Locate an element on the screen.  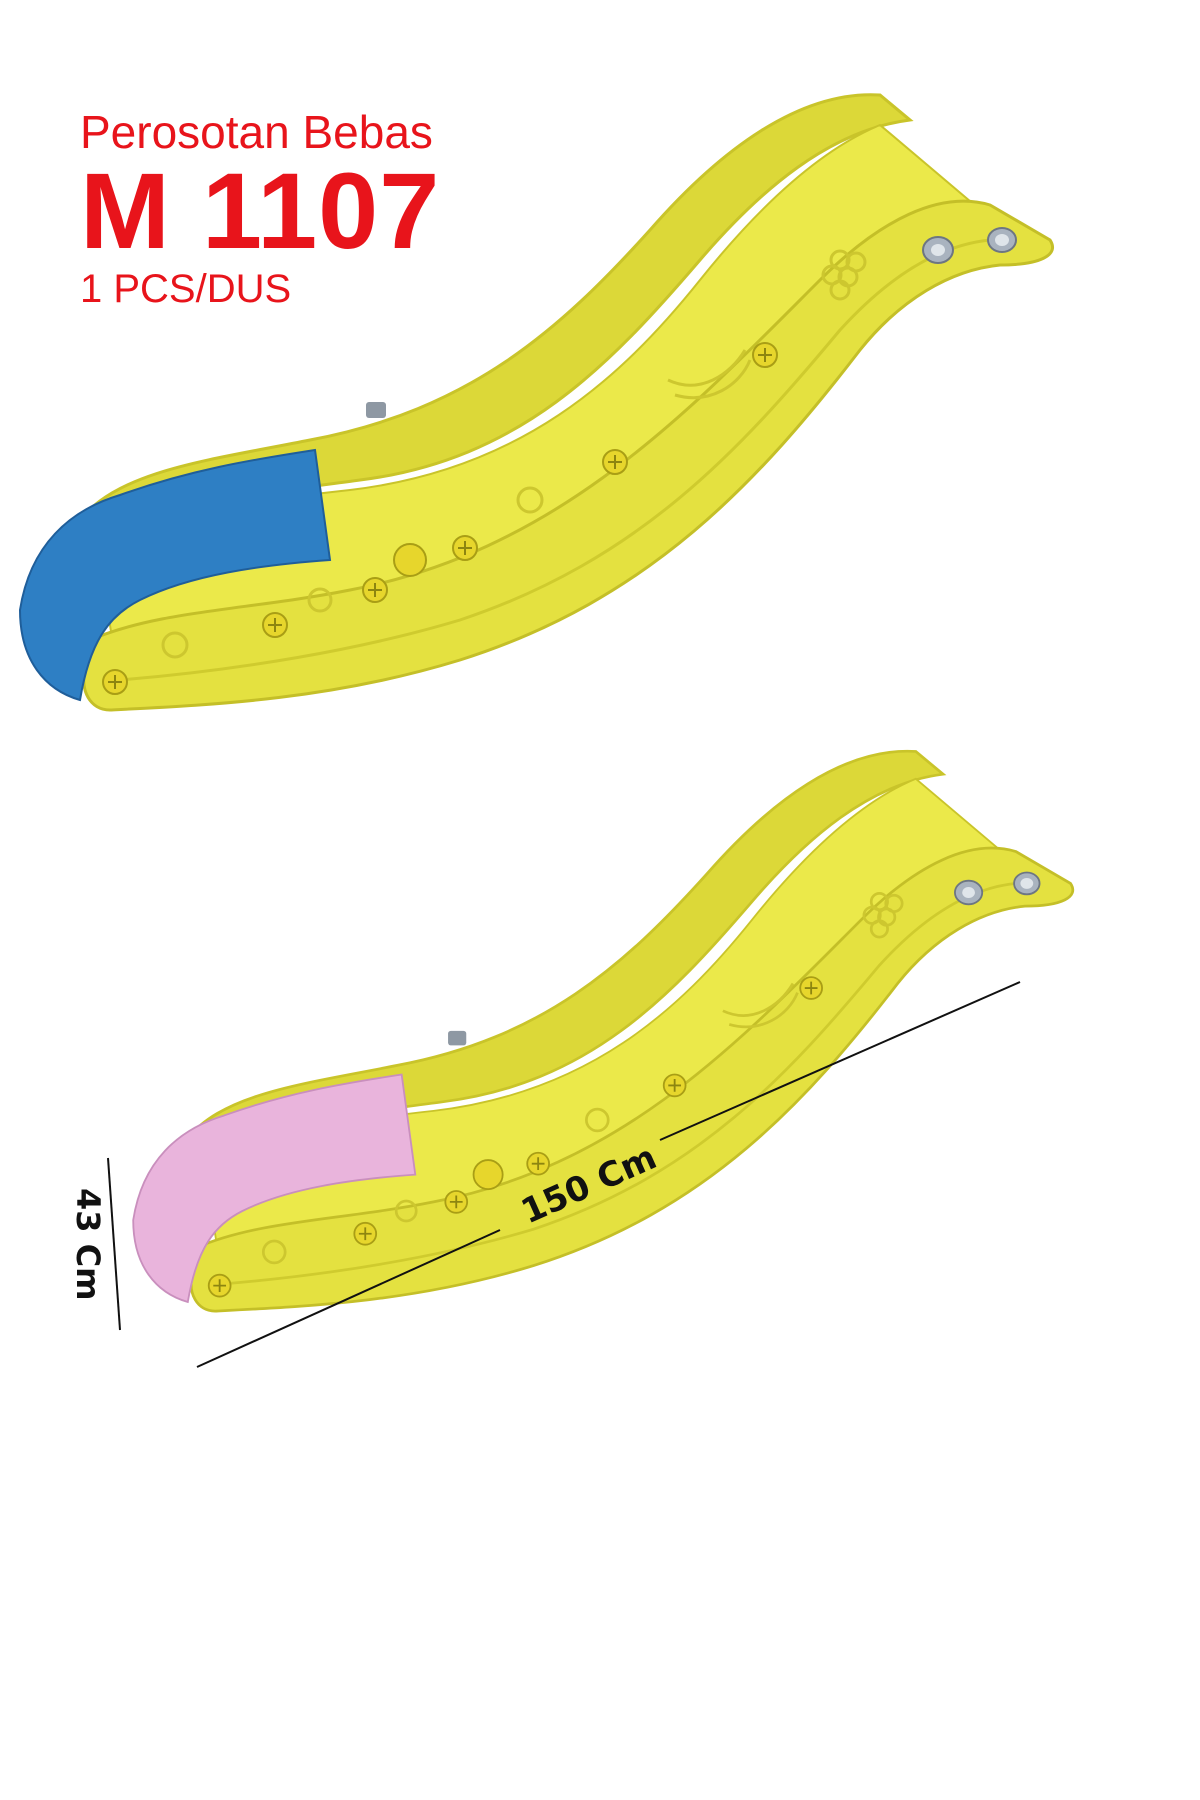
product-name: Perosotan Bebas is located at coordinates (256, 132).